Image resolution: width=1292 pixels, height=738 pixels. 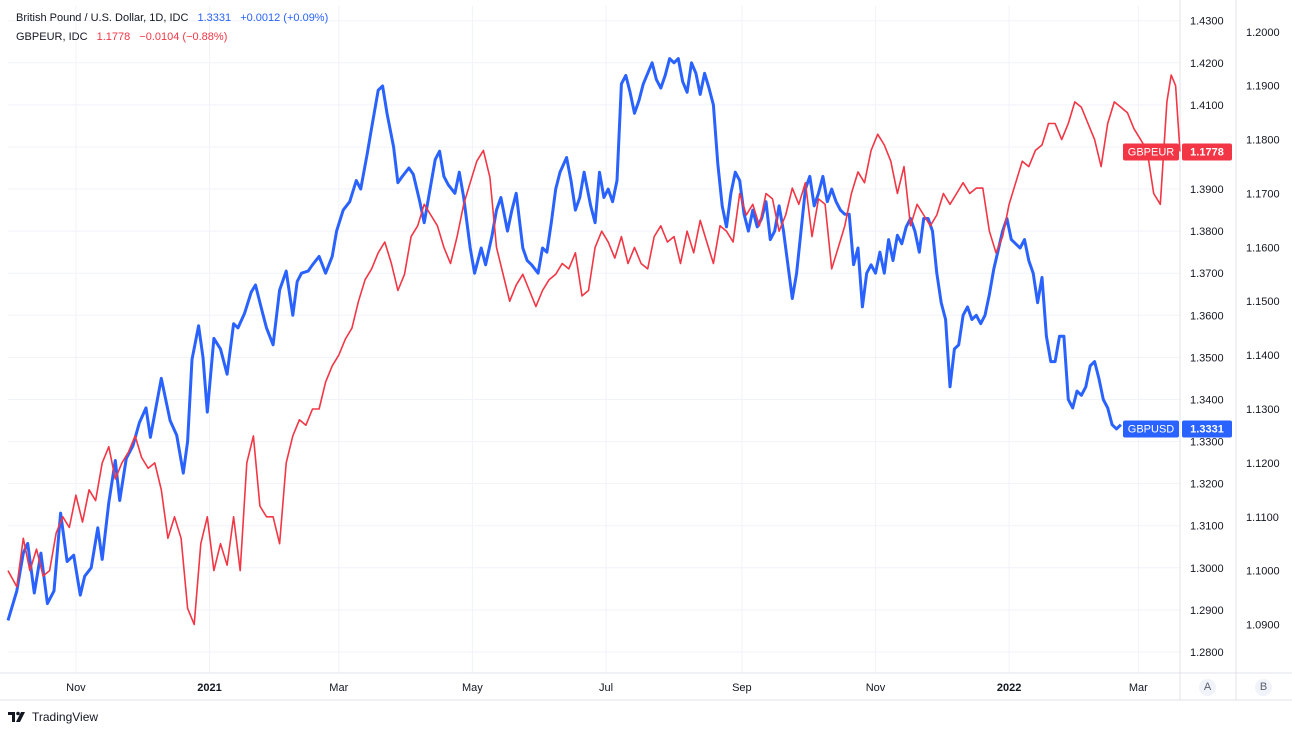 What do you see at coordinates (214, 18) in the screenshot?
I see `legend-gbpusd-last: 1.3331` at bounding box center [214, 18].